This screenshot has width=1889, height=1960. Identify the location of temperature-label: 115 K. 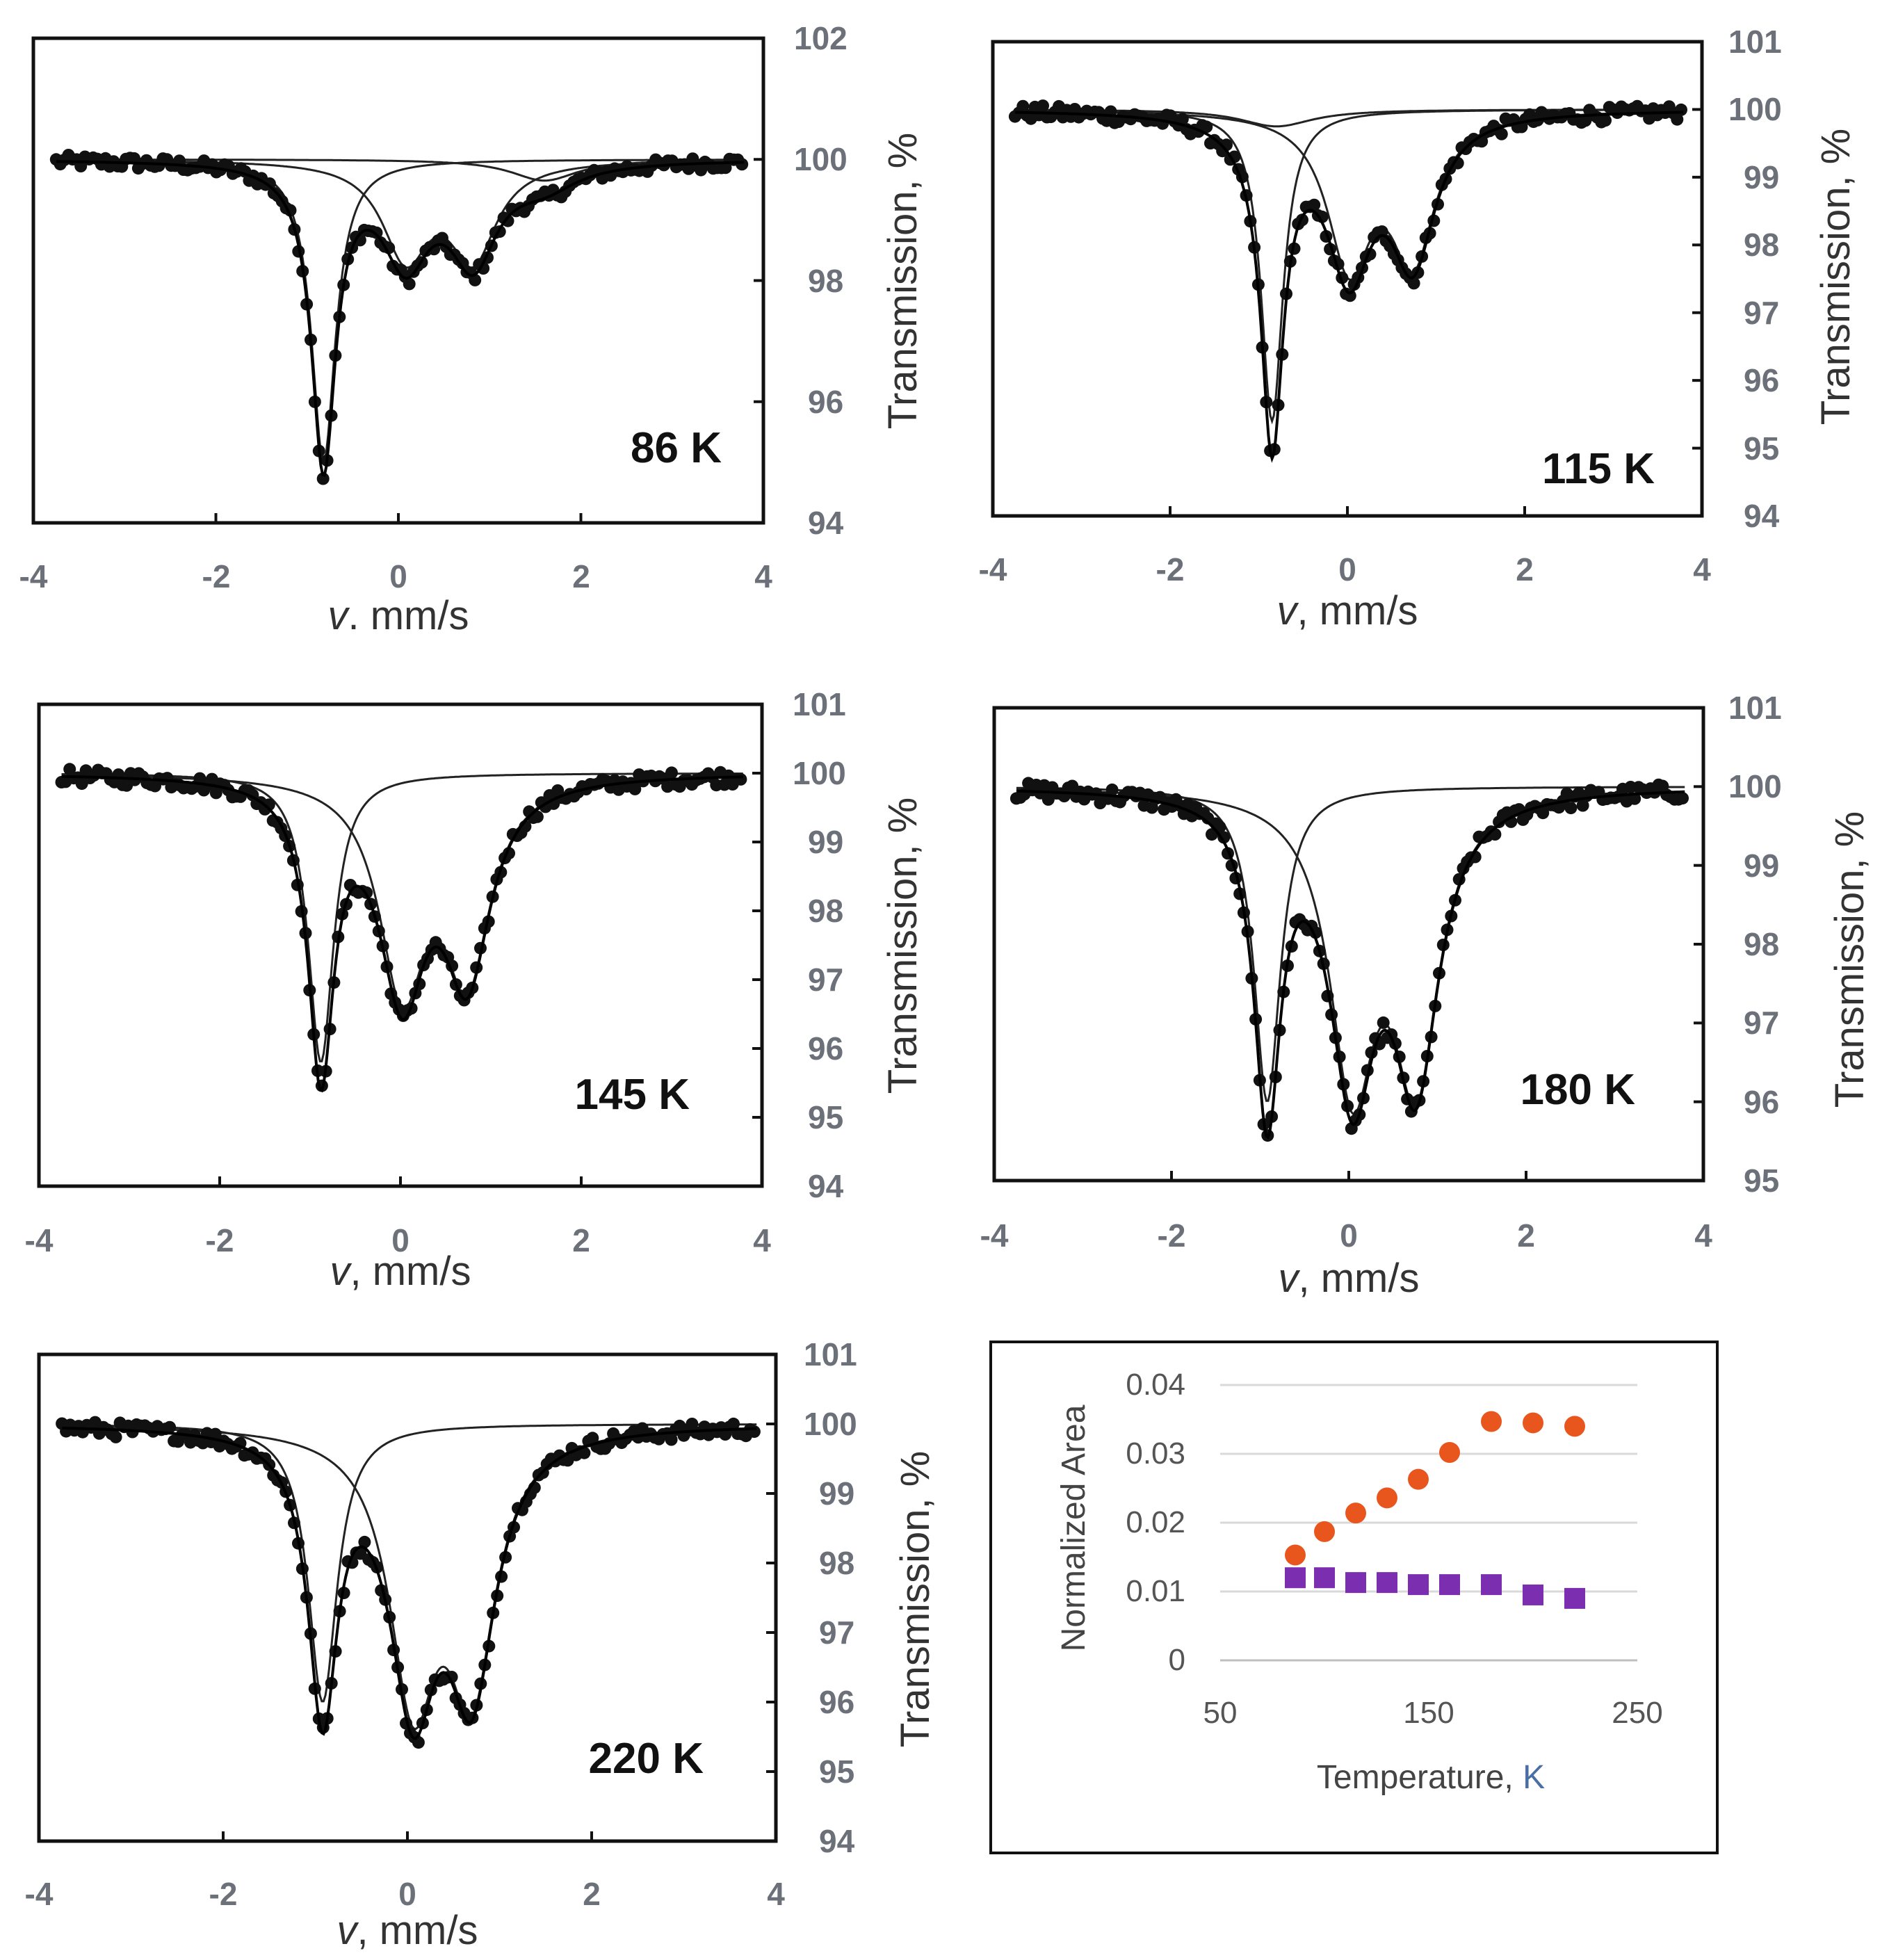
(1598, 469).